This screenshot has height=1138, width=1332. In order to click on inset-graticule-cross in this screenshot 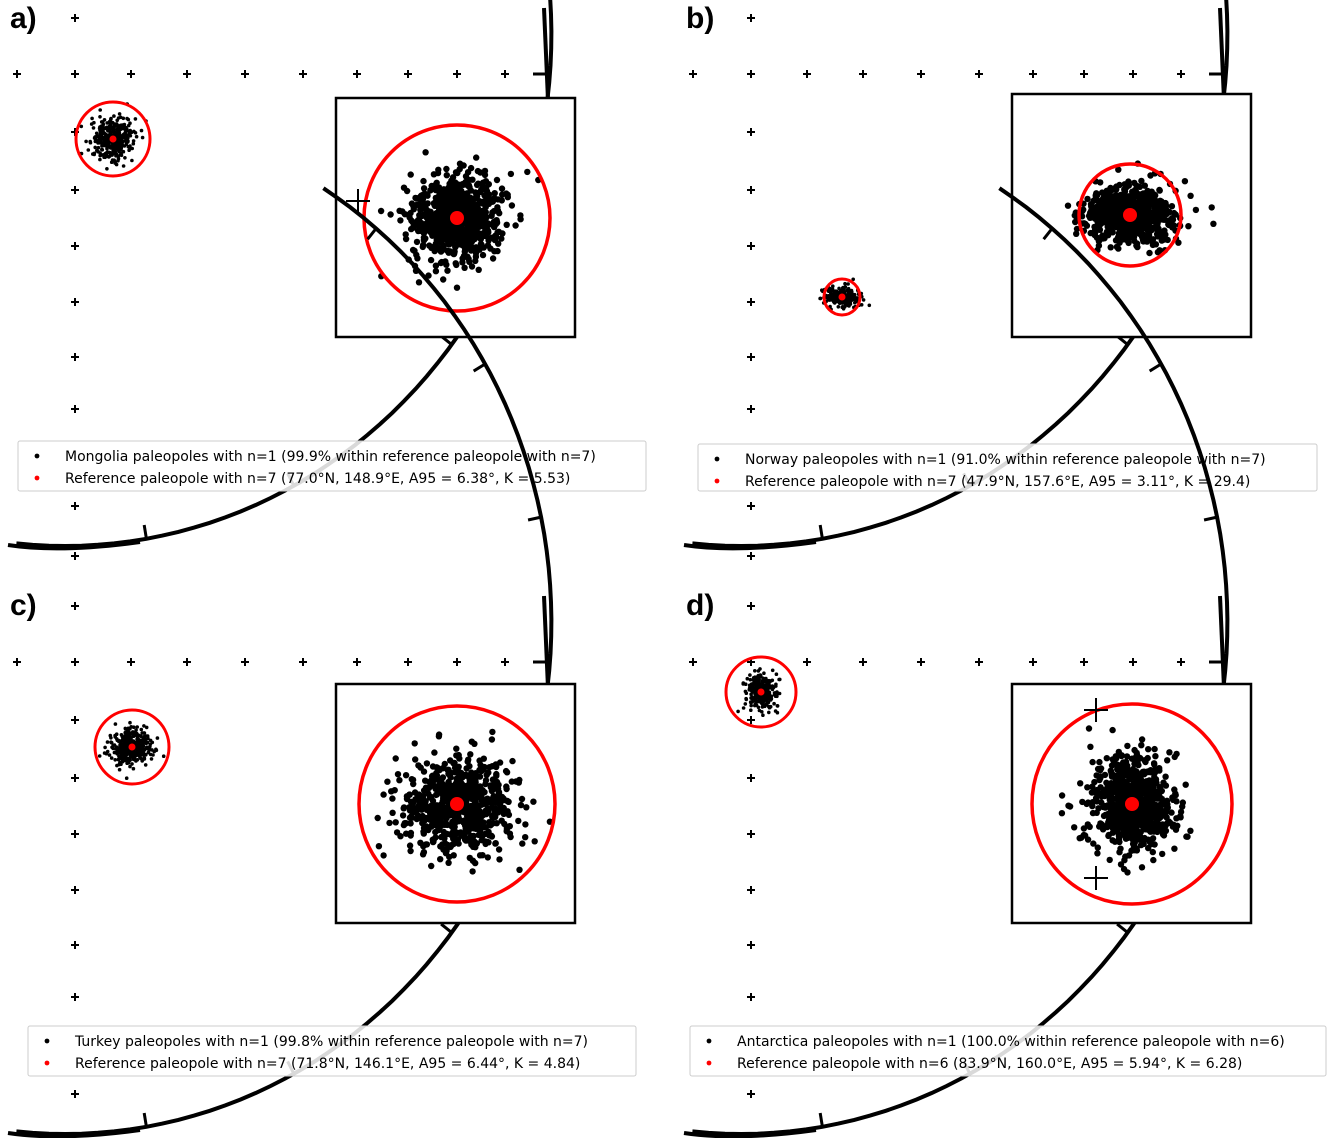, I will do `click(358, 201)`.